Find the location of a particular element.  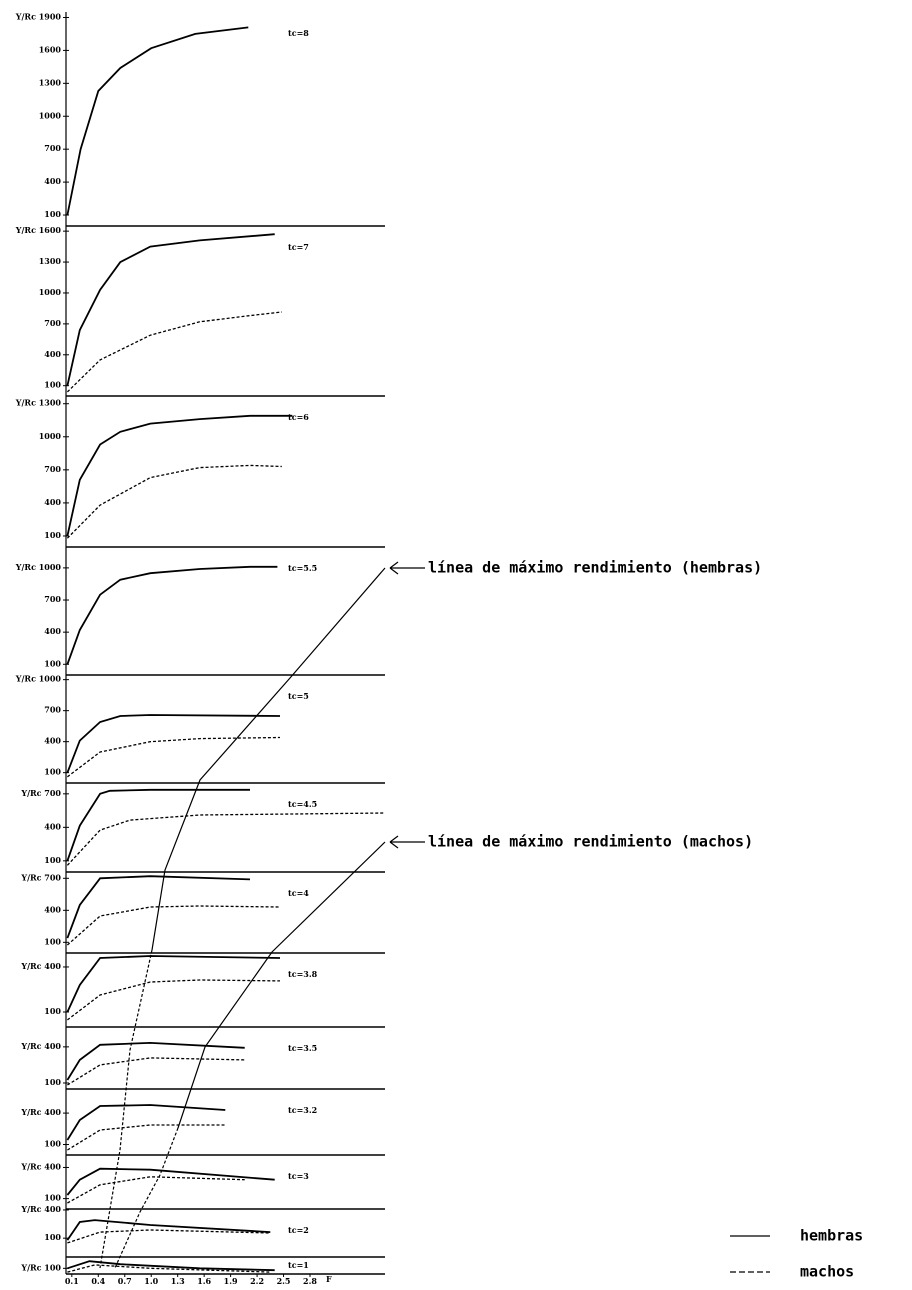

y-tick-label: Y/Rc 1900 is located at coordinates (38, 16).